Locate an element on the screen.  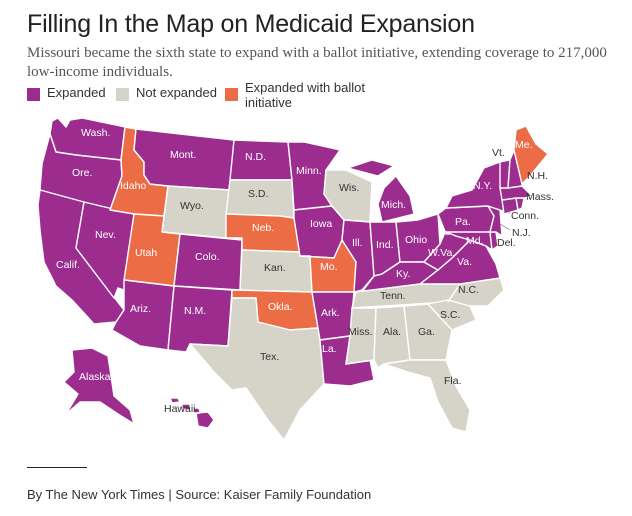
state-label-ak: Alaska is located at coordinates (95, 377).